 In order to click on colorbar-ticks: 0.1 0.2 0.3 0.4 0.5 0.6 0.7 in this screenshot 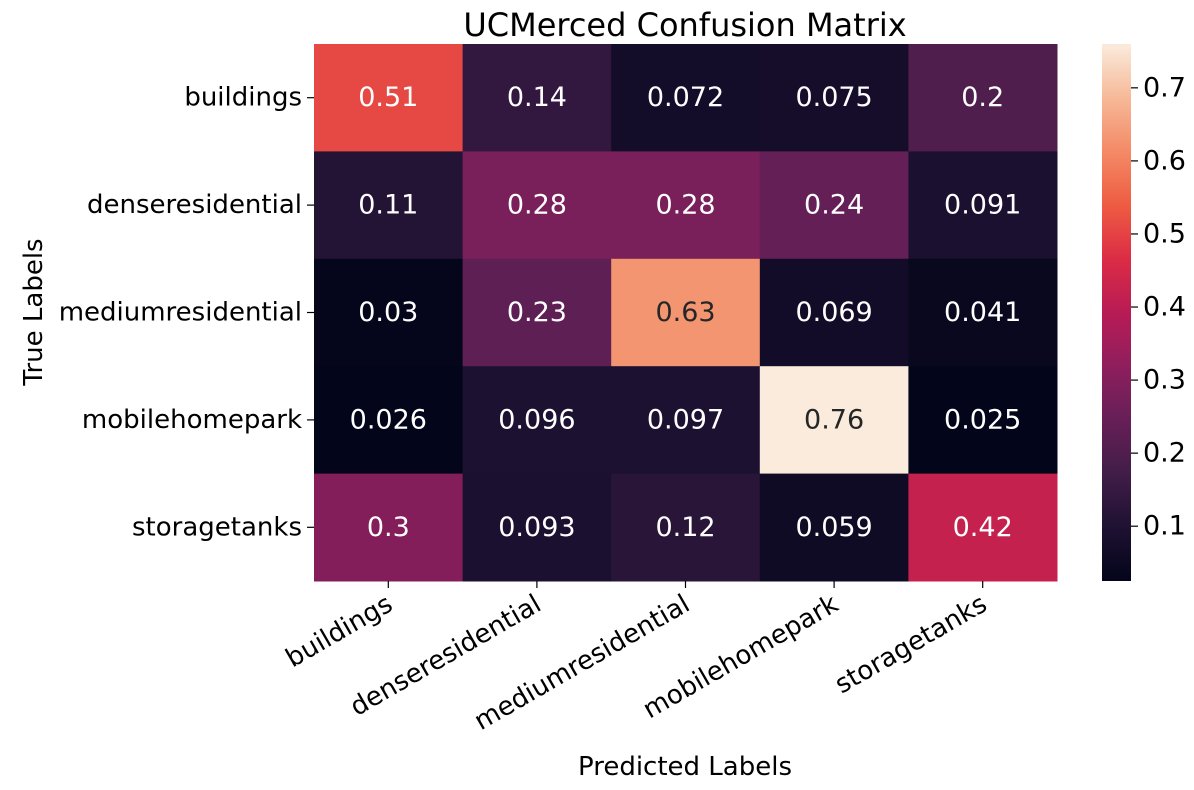, I will do `click(1158, 307)`.